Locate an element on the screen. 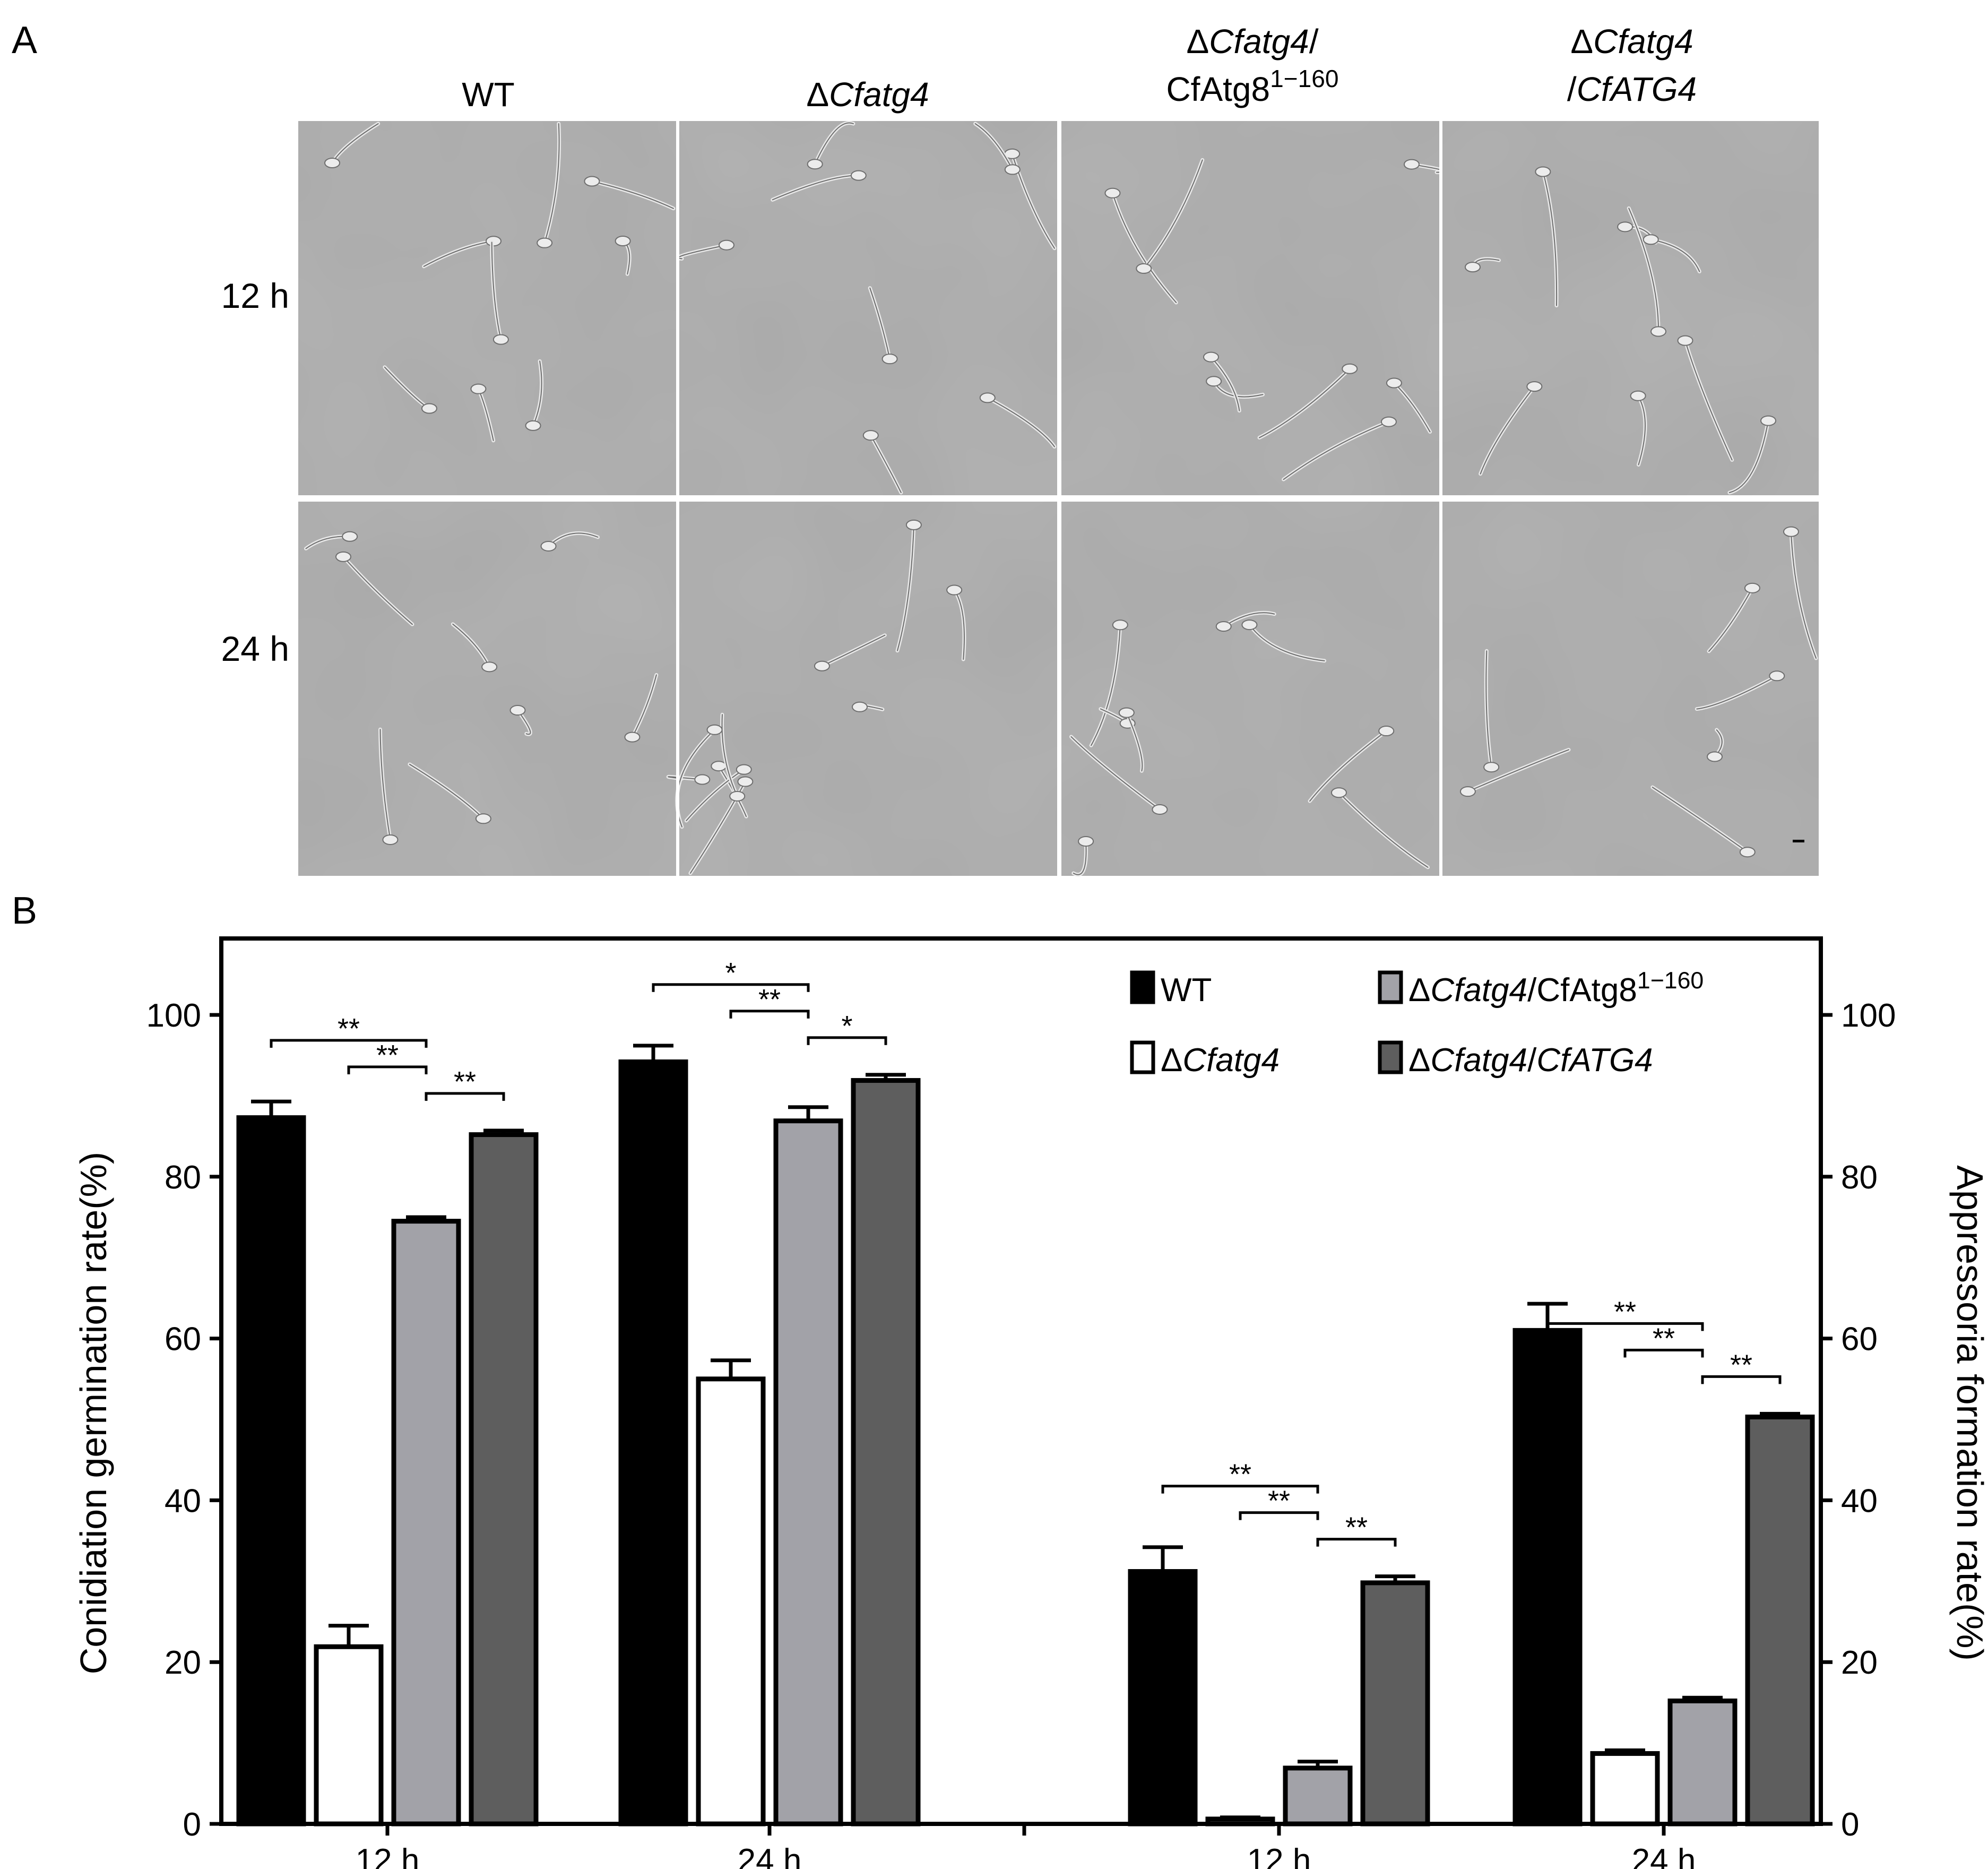 Image resolution: width=1988 pixels, height=1869 pixels. micrograph-r1-c3 is located at coordinates (1630, 689).